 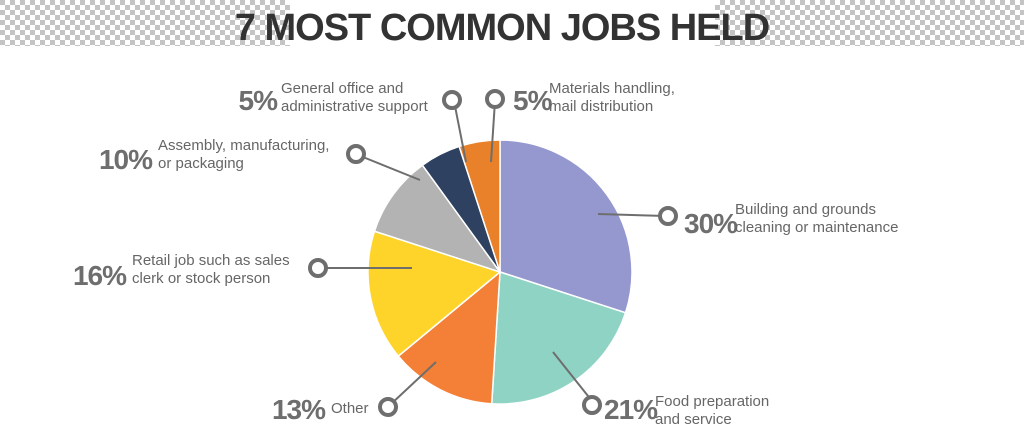 I want to click on slice-percent-label: 30%, so click(x=711, y=223).